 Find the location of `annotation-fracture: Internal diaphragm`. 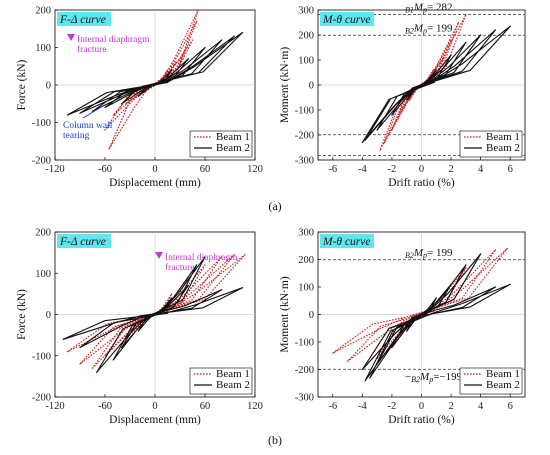

annotation-fracture: Internal diaphragm is located at coordinates (113, 40).